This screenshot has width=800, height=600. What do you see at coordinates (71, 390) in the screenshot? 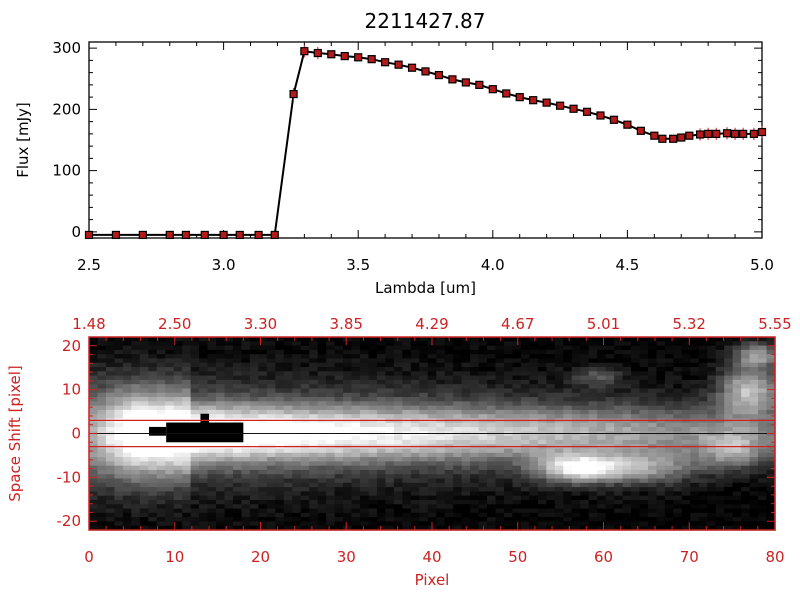
I see `y-tick-label: 10` at bounding box center [71, 390].